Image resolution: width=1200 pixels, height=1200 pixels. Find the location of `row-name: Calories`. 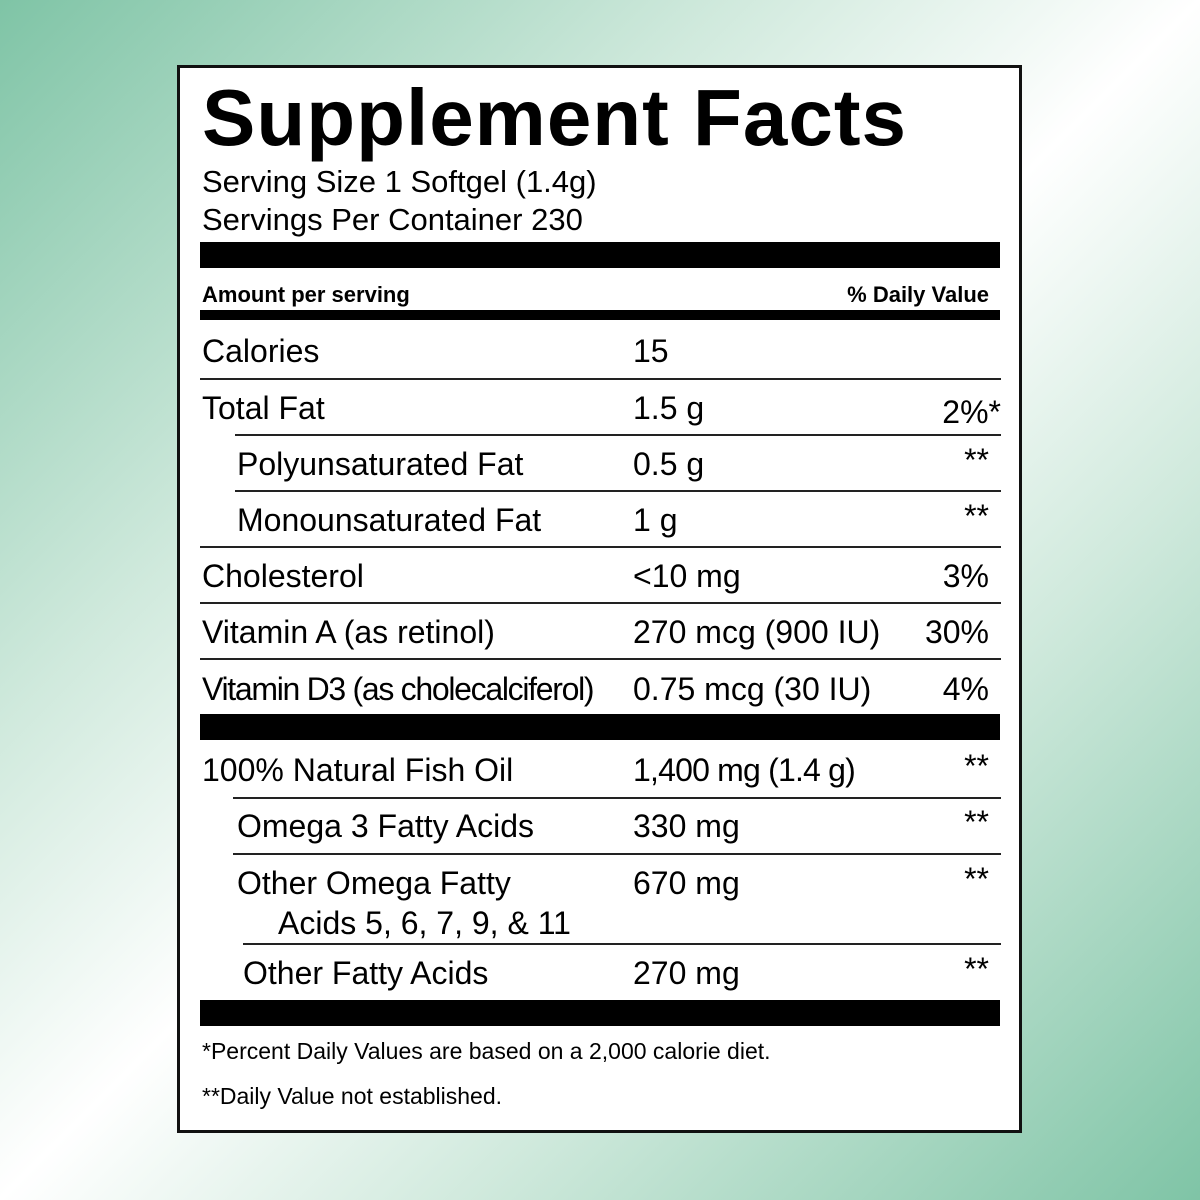

row-name: Calories is located at coordinates (261, 351).